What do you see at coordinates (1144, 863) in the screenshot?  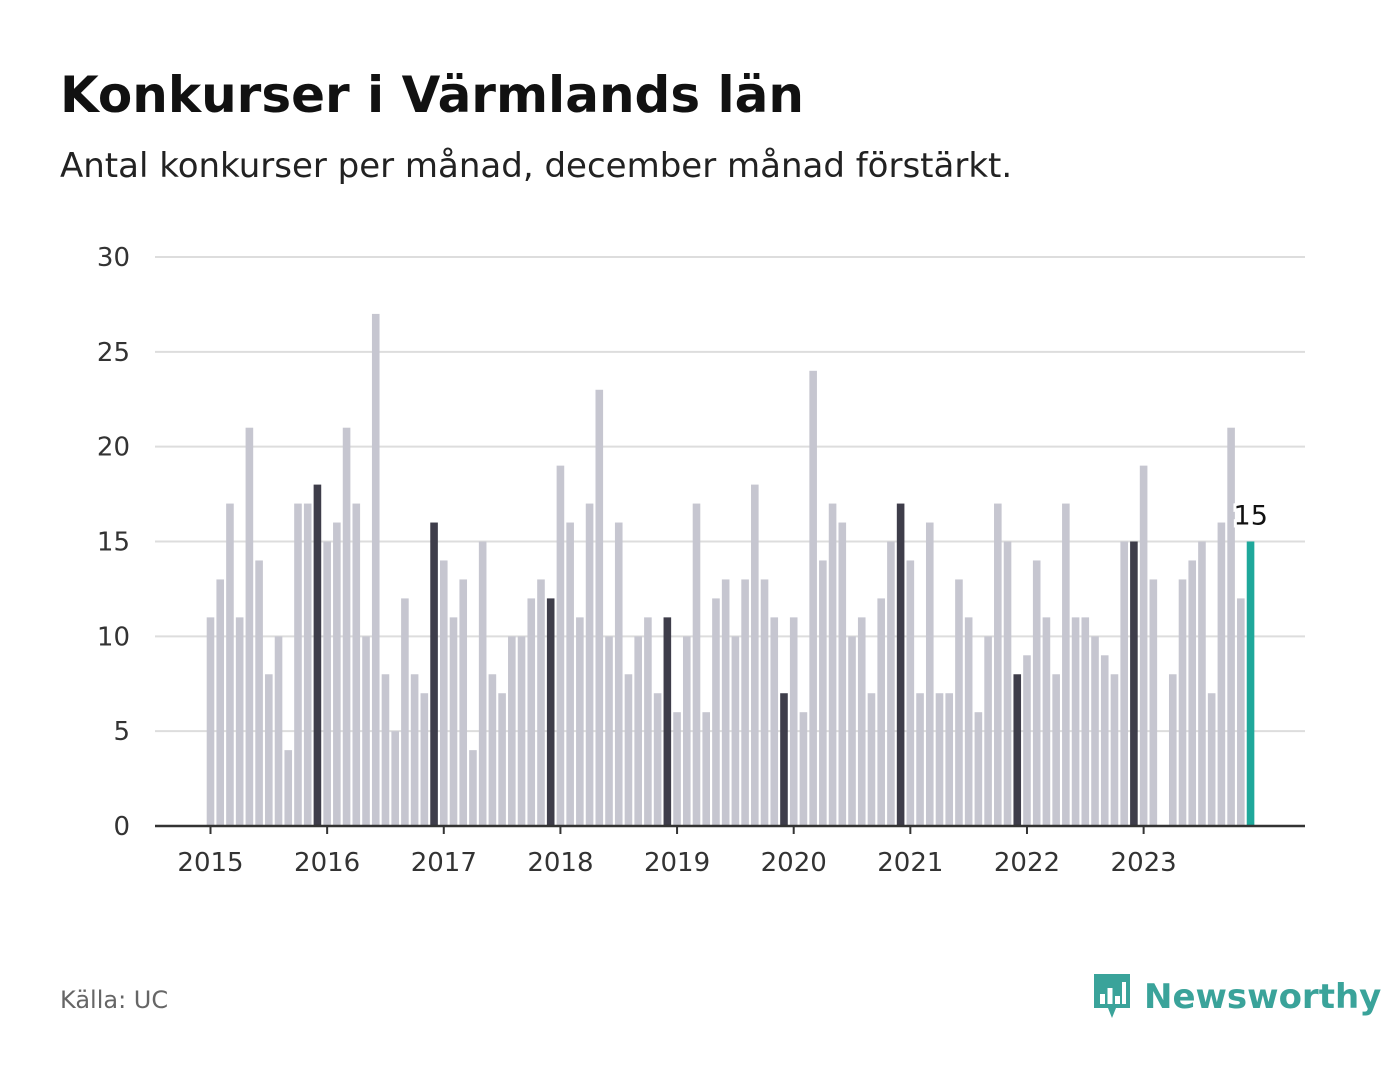 I see `x-tick-label: 2023` at bounding box center [1144, 863].